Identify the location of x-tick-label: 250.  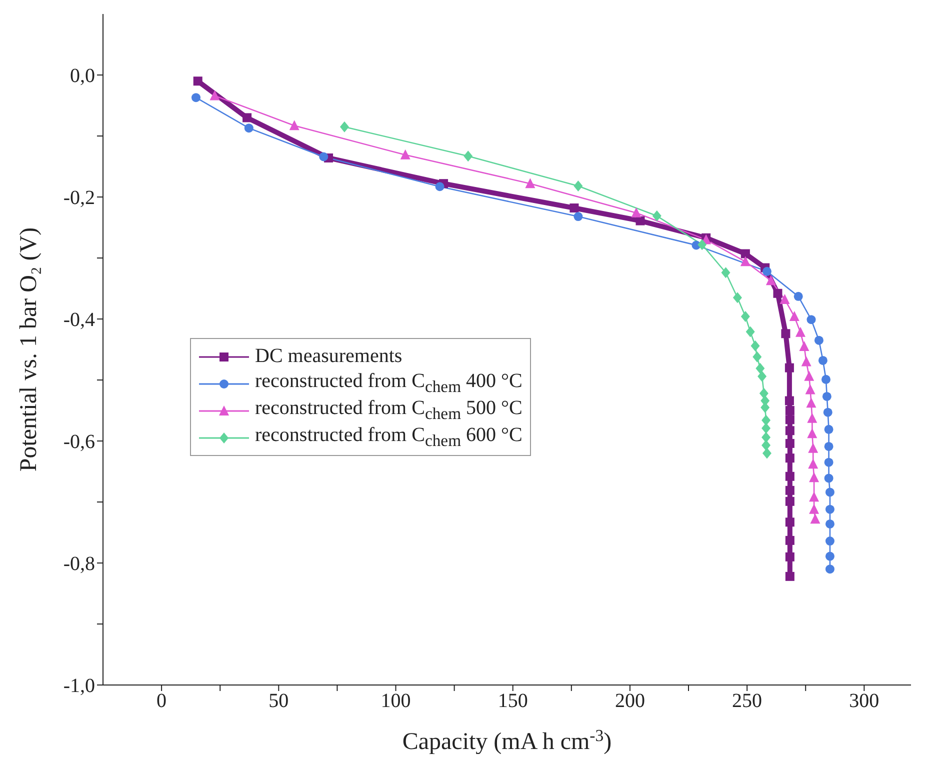
(747, 701).